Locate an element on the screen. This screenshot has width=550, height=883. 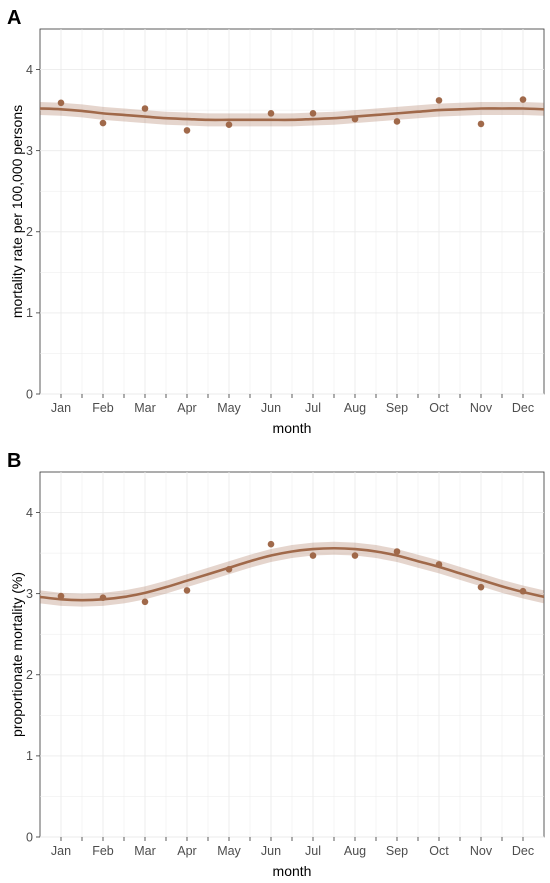
y-axis-title: proportionate mortality (%) is located at coordinates (17, 654).